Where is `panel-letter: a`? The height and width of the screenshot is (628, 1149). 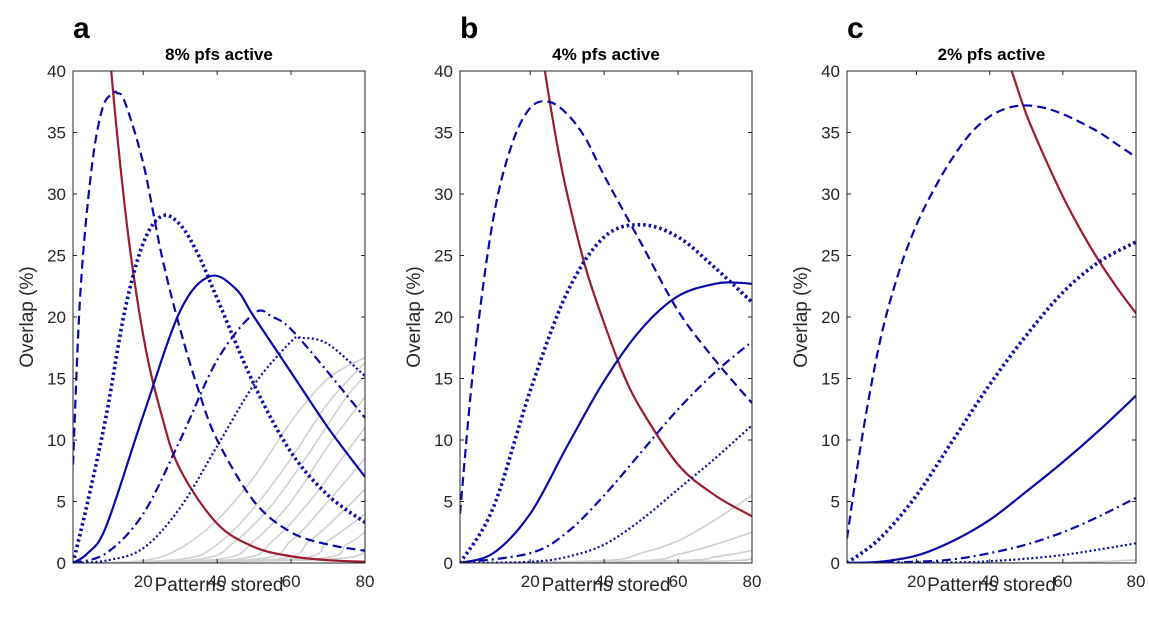 panel-letter: a is located at coordinates (81, 28).